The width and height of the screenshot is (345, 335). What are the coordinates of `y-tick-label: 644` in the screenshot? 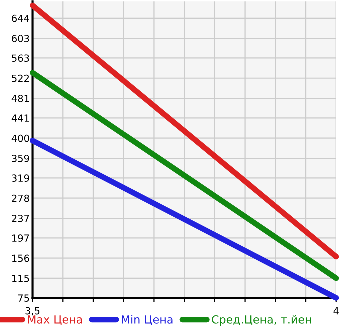 It's located at (21, 18).